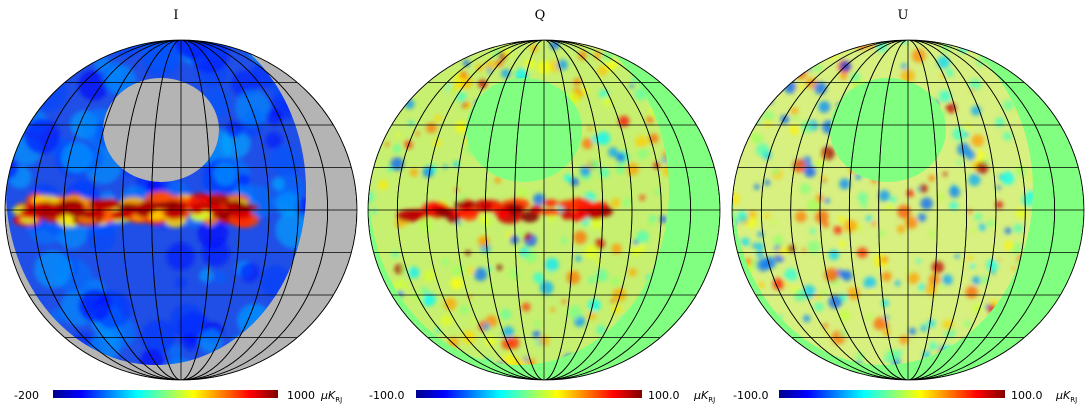 This screenshot has height=411, width=1086. I want to click on colorbar-min-q: -100.0, so click(386, 395).